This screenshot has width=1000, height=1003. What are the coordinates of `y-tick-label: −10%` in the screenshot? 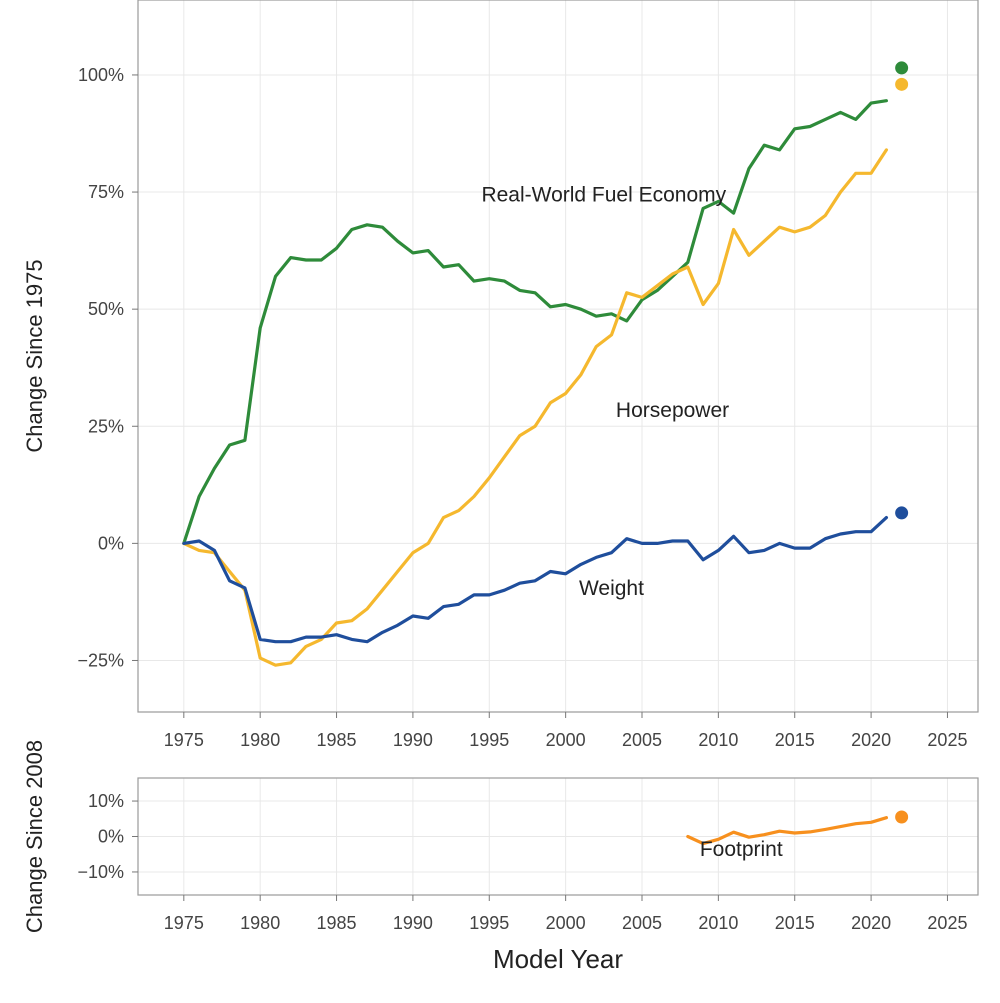 It's located at (100, 872).